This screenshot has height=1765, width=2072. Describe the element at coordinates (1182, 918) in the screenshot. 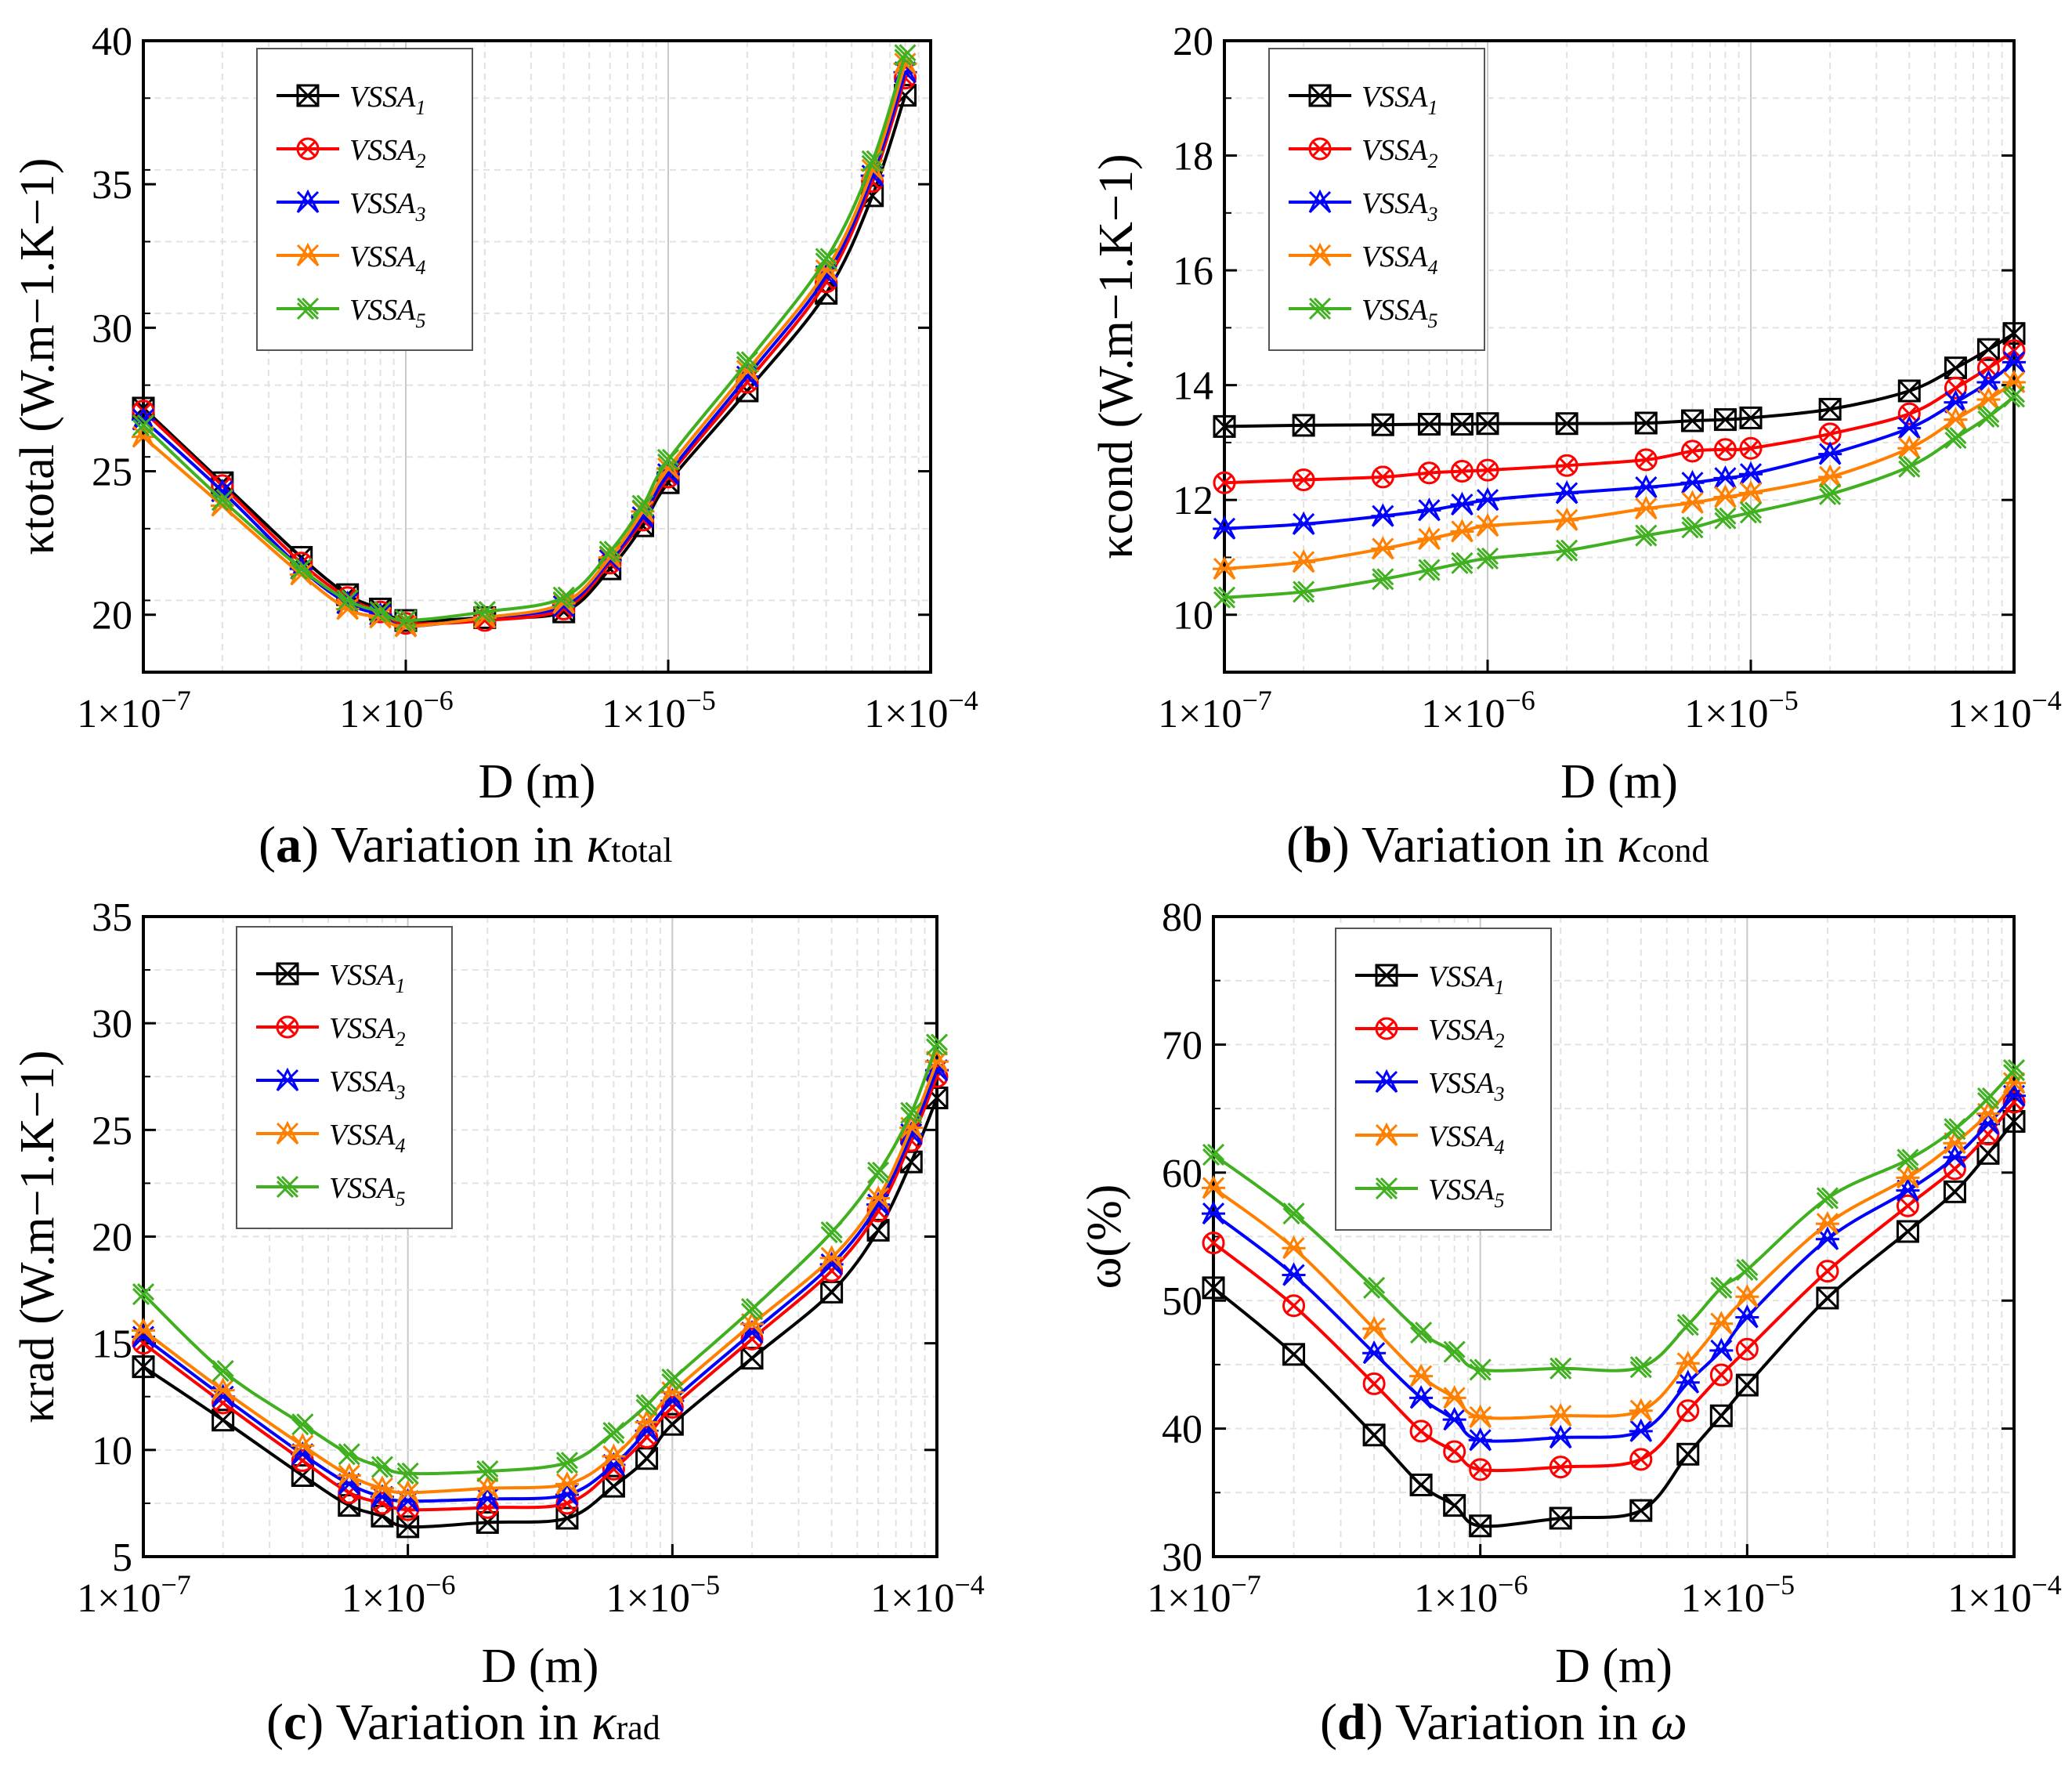

I see `y-tick-label: 80` at that location.